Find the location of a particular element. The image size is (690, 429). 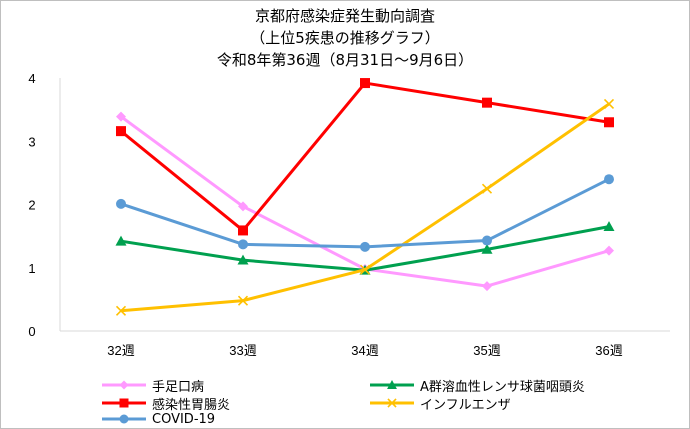

legend-swatch-gastro is located at coordinates (124, 403).